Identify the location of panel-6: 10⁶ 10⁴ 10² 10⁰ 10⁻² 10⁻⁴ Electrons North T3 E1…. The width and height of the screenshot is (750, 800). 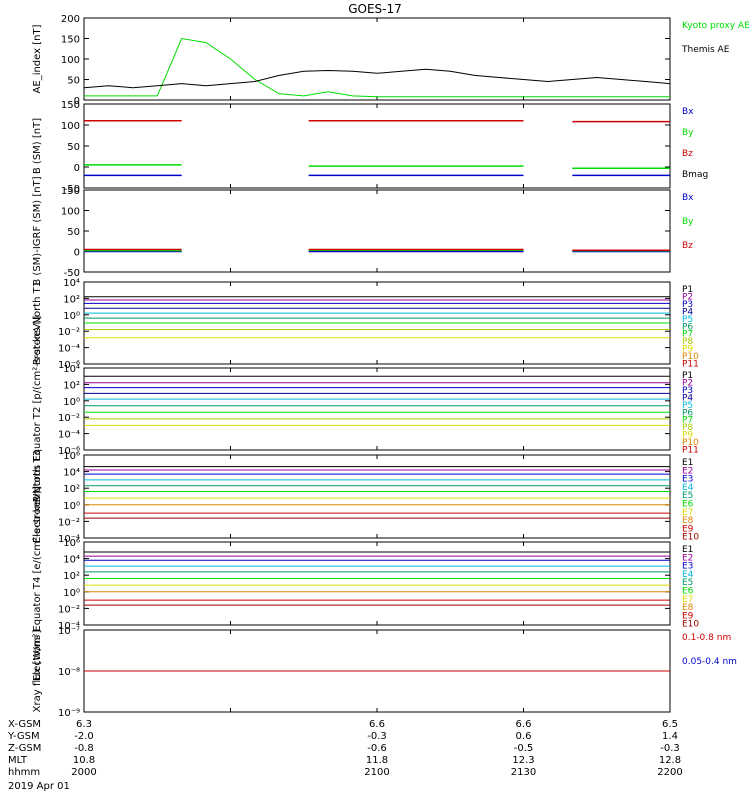
(365, 497).